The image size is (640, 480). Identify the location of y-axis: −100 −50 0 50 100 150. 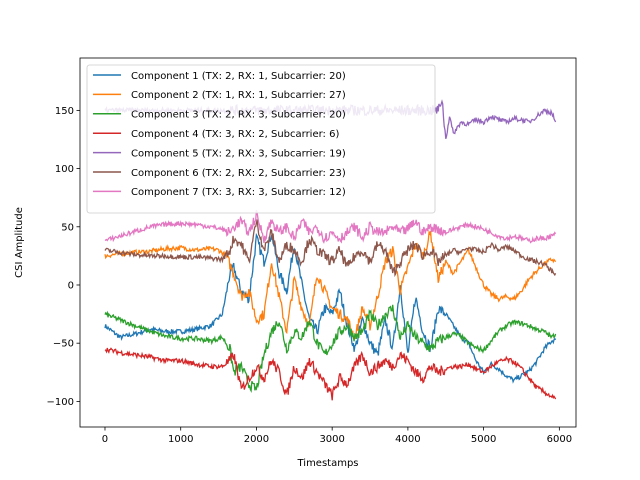
(63, 257).